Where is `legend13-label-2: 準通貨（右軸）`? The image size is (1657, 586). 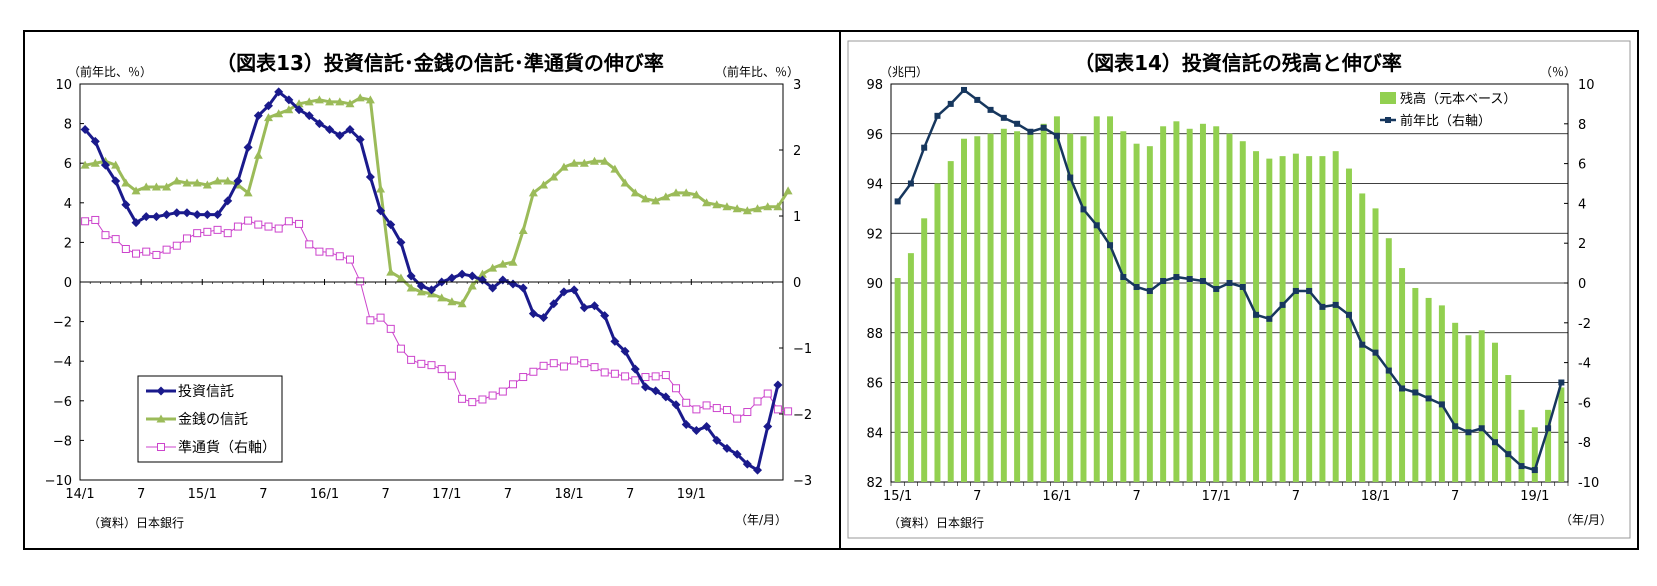 legend13-label-2: 準通貨（右軸） is located at coordinates (227, 447).